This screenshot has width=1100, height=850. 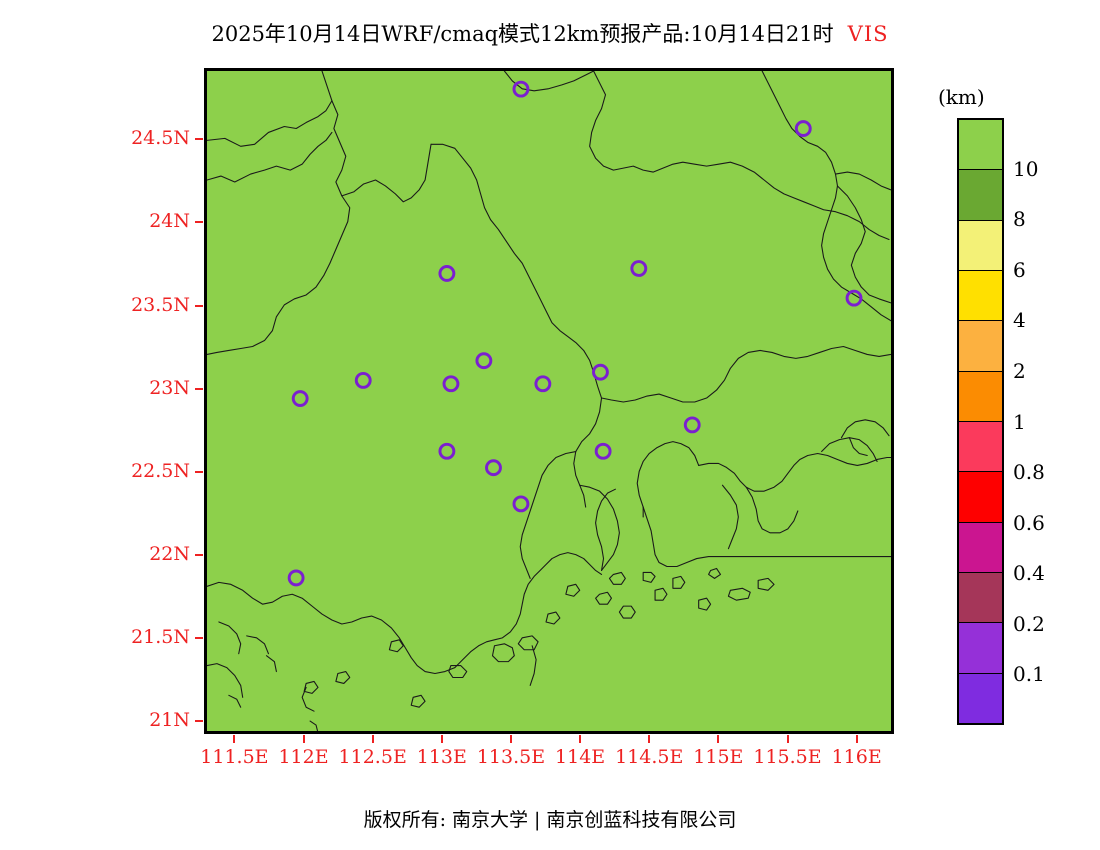 I want to click on y-axis-tick-label: 22.5N, so click(x=160, y=470).